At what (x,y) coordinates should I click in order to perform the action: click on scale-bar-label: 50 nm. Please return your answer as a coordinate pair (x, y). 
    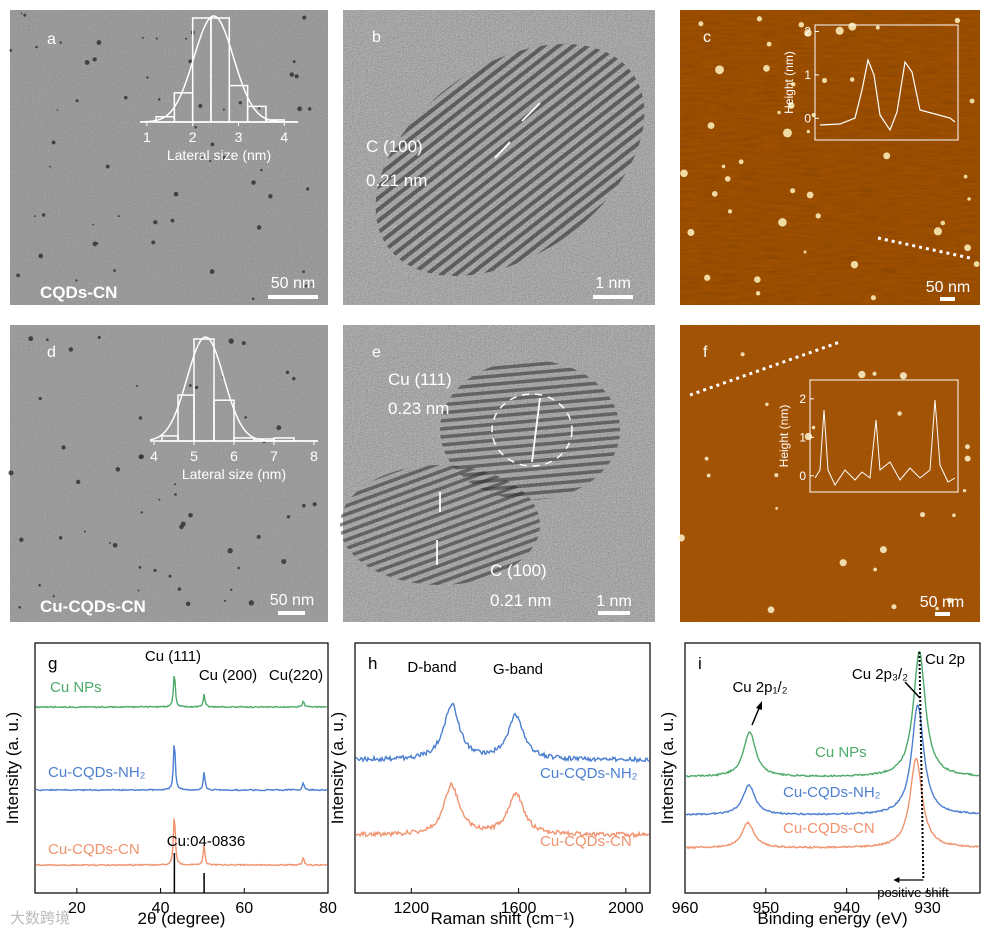
    Looking at the image, I should click on (293, 283).